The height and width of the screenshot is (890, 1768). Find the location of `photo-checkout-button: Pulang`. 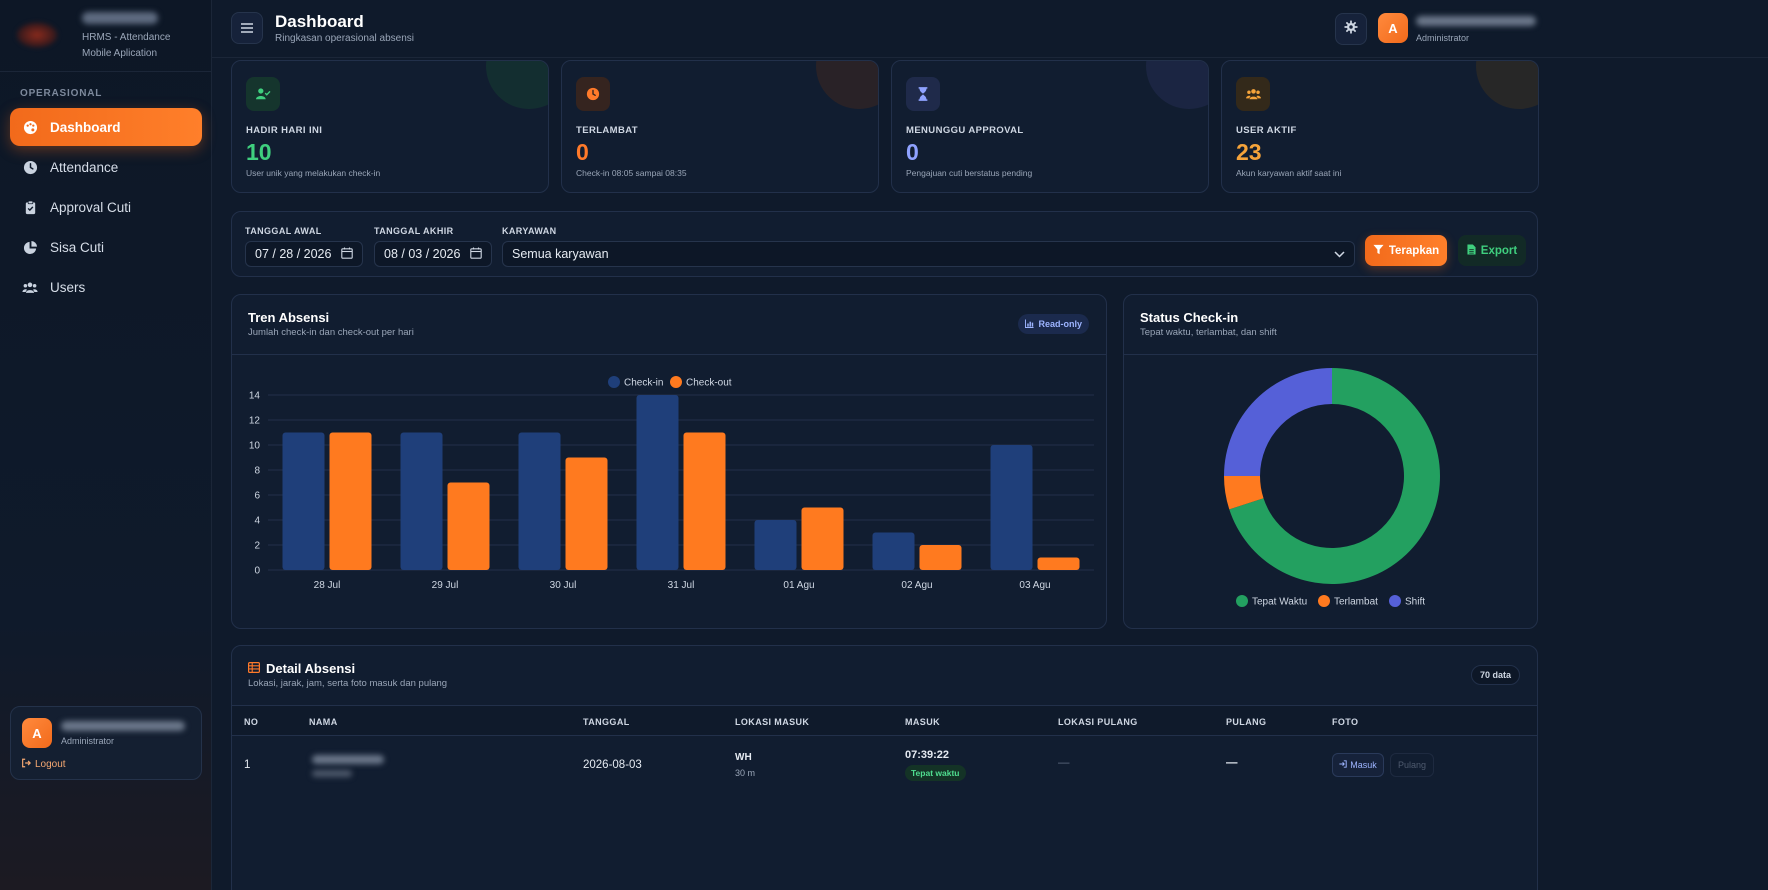

photo-checkout-button: Pulang is located at coordinates (1412, 765).